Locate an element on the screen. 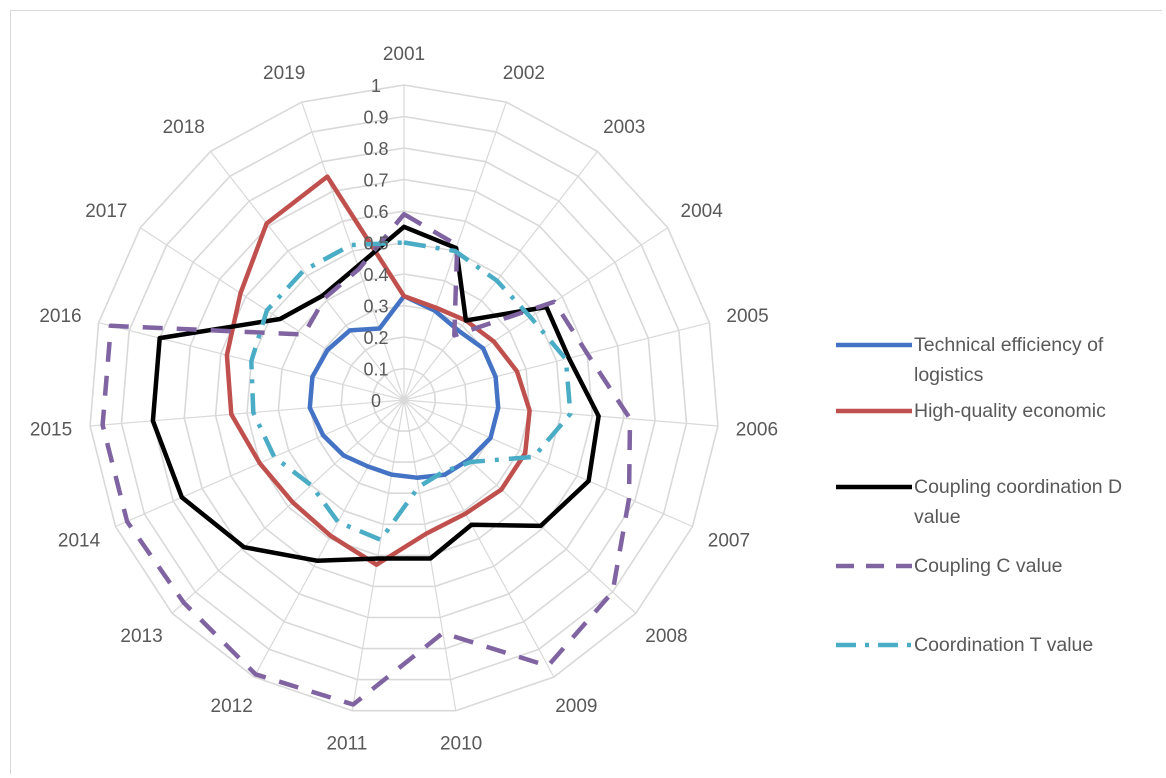 Image resolution: width=1166 pixels, height=778 pixels. tick-label-0.5: 0.5 is located at coordinates (375, 244).